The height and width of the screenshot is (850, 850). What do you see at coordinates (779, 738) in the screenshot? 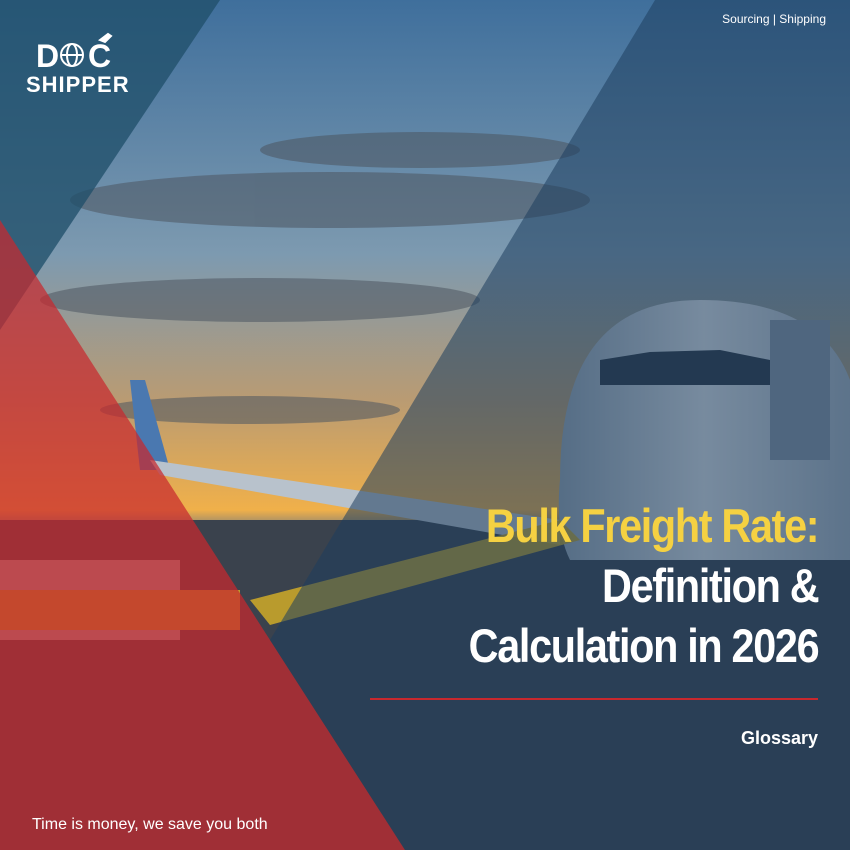
I see `category: Glossary` at bounding box center [779, 738].